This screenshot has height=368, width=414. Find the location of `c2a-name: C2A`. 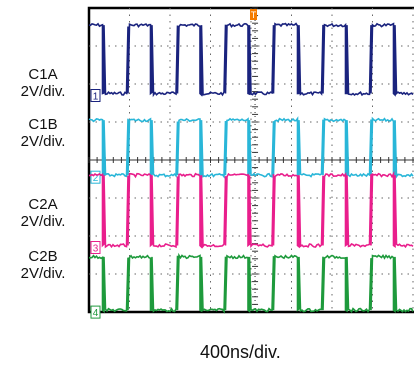

c2a-name: C2A is located at coordinates (43, 204).